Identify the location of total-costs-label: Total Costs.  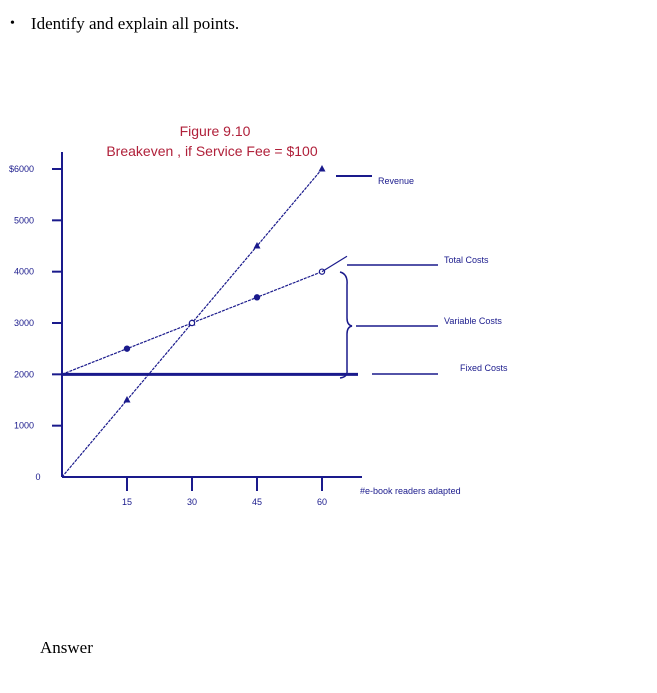
(466, 260).